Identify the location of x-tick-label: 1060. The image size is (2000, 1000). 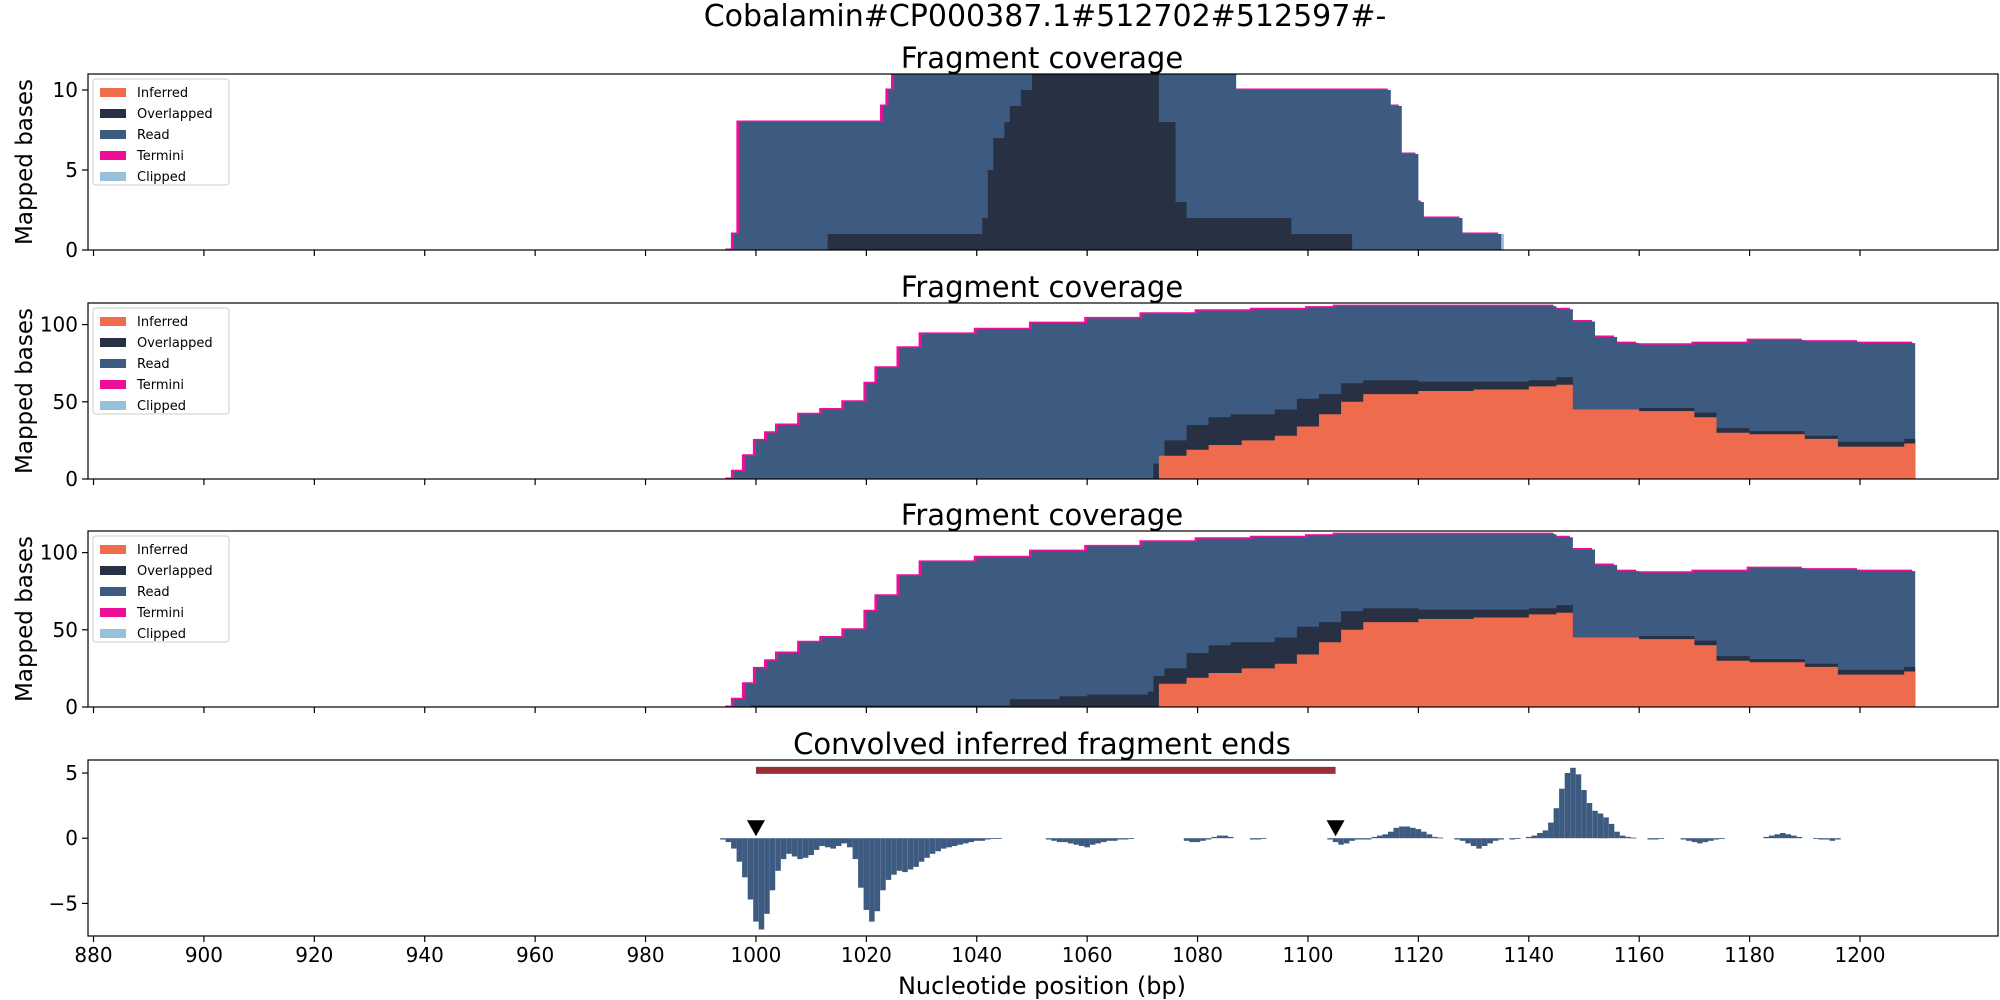
(1087, 955).